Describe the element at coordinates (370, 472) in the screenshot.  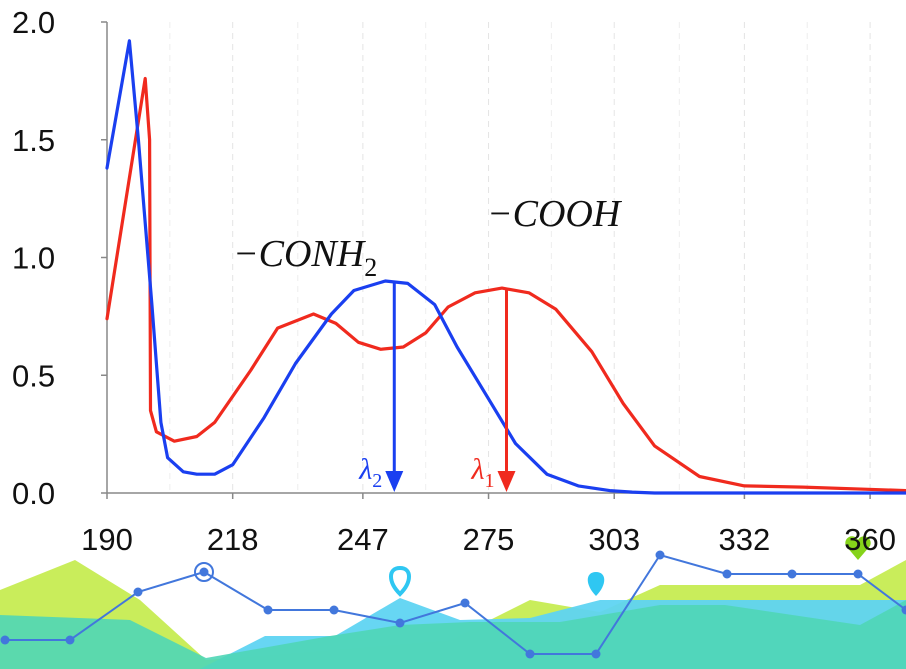
I see `lambda-label: λ2` at that location.